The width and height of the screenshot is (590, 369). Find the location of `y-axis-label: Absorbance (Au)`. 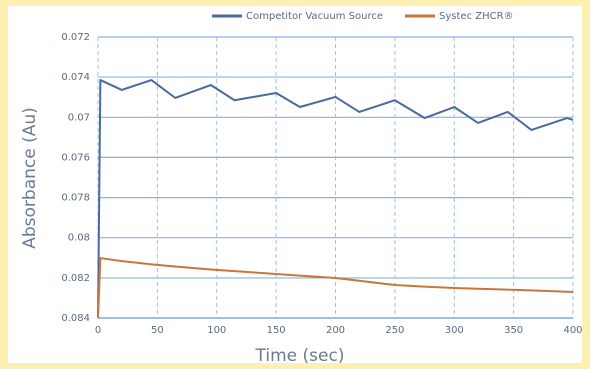

y-axis-label: Absorbance (Au) is located at coordinates (30, 178).